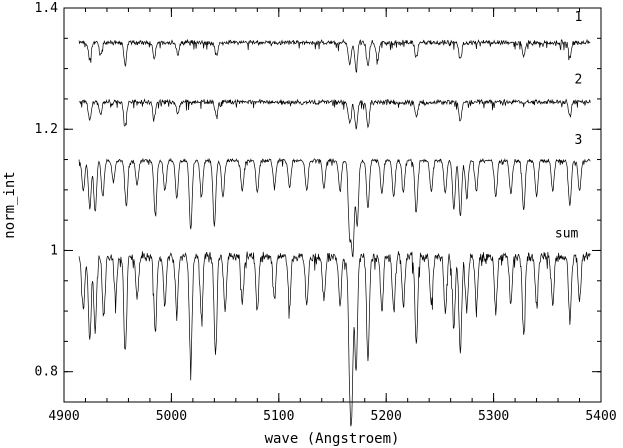 The width and height of the screenshot is (623, 448). I want to click on x-tick-label: 4900, so click(63, 416).